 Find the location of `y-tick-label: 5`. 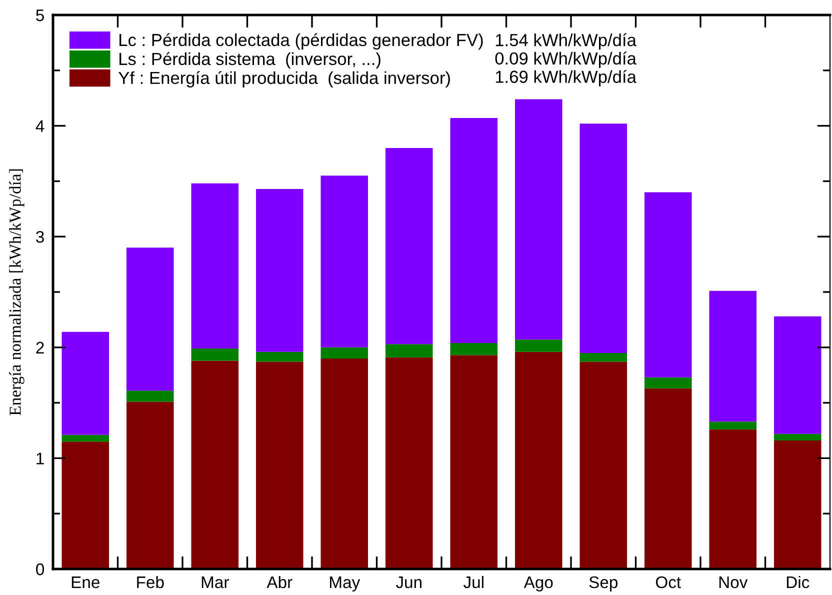

y-tick-label: 5 is located at coordinates (40, 16).